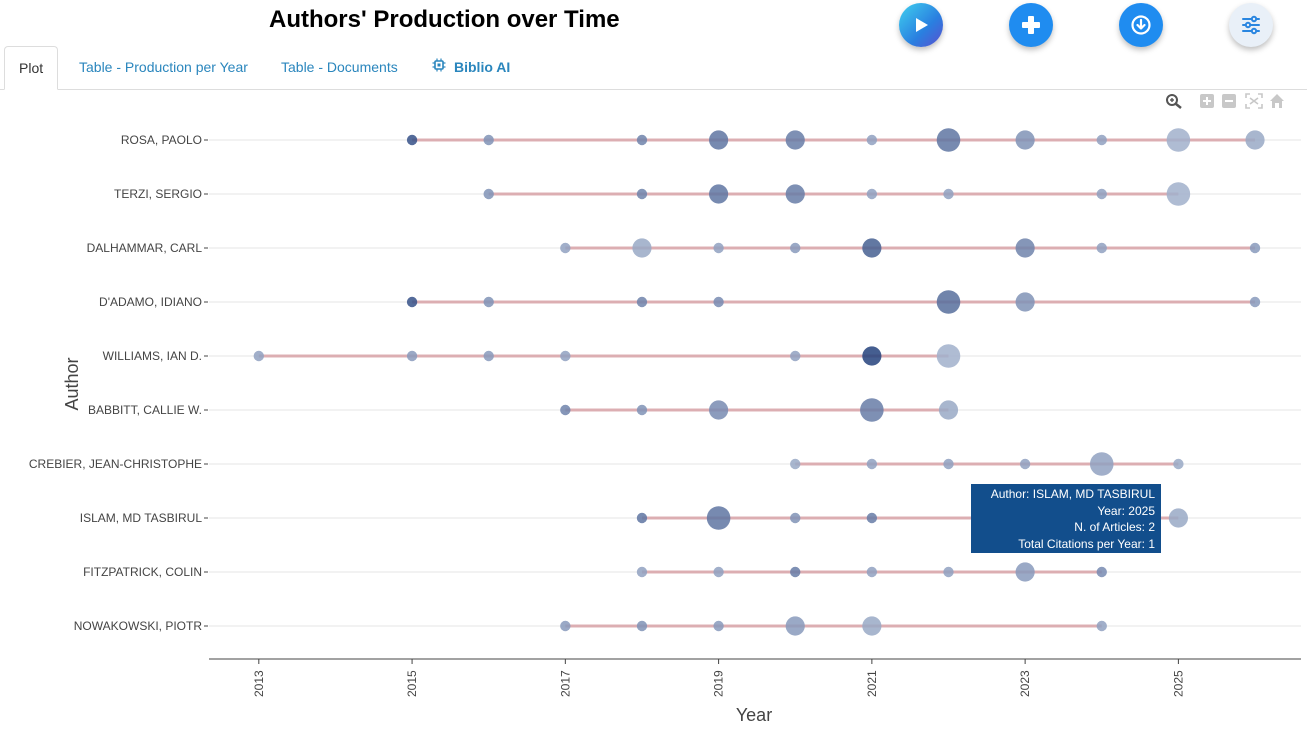  What do you see at coordinates (1094, 494) in the screenshot?
I see `tooltip-author-value: ISLAM, MD TASBIRUL` at bounding box center [1094, 494].